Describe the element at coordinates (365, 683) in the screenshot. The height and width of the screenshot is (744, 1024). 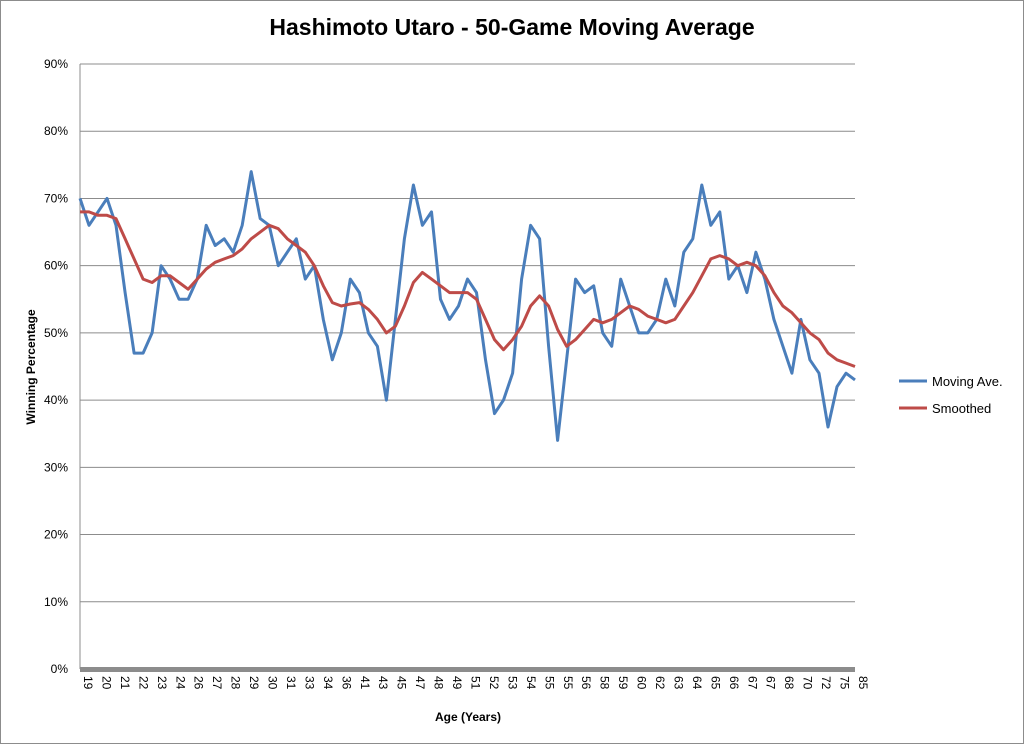
I see `x-tick-label: 41` at that location.